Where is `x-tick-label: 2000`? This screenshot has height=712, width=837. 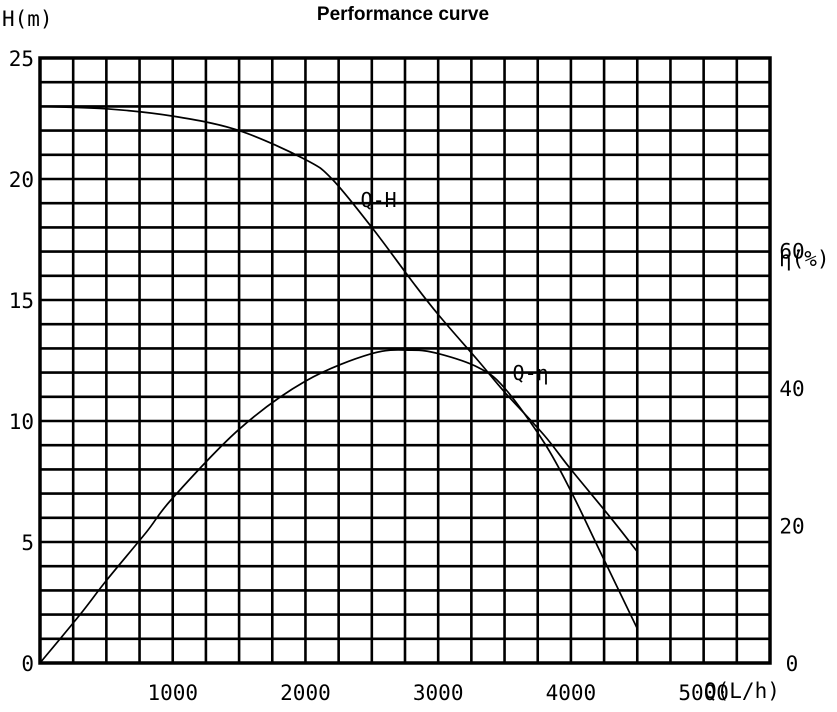 x-tick-label: 2000 is located at coordinates (305, 693).